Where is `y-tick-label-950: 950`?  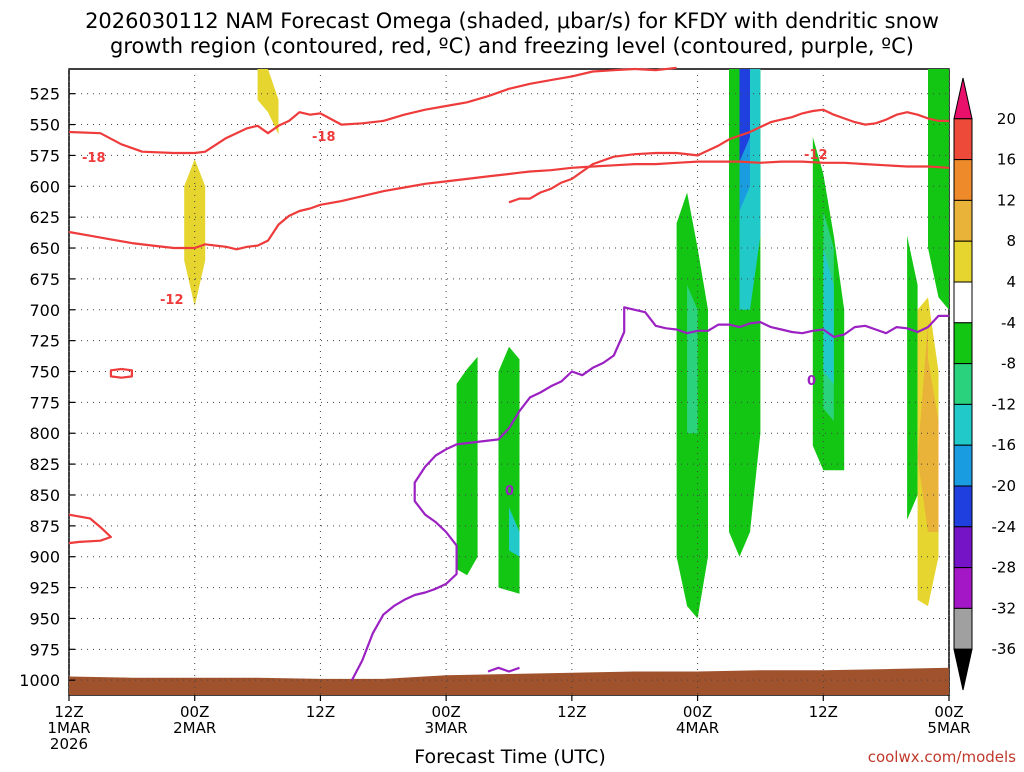
y-tick-label-950: 950 is located at coordinates (44, 618).